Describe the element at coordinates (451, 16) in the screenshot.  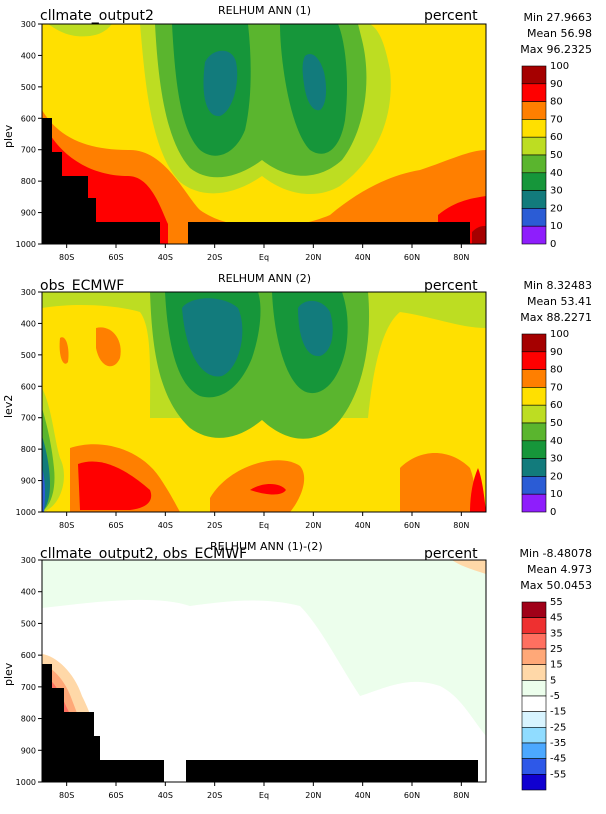
I see `panel-1-units-label: percent` at that location.